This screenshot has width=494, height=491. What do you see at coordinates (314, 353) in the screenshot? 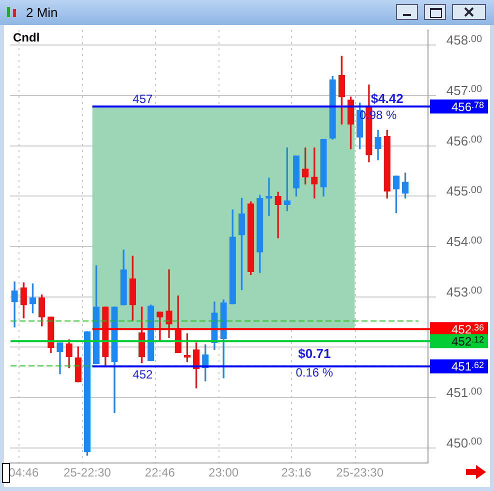
I see `annotation: $0.71` at bounding box center [314, 353].